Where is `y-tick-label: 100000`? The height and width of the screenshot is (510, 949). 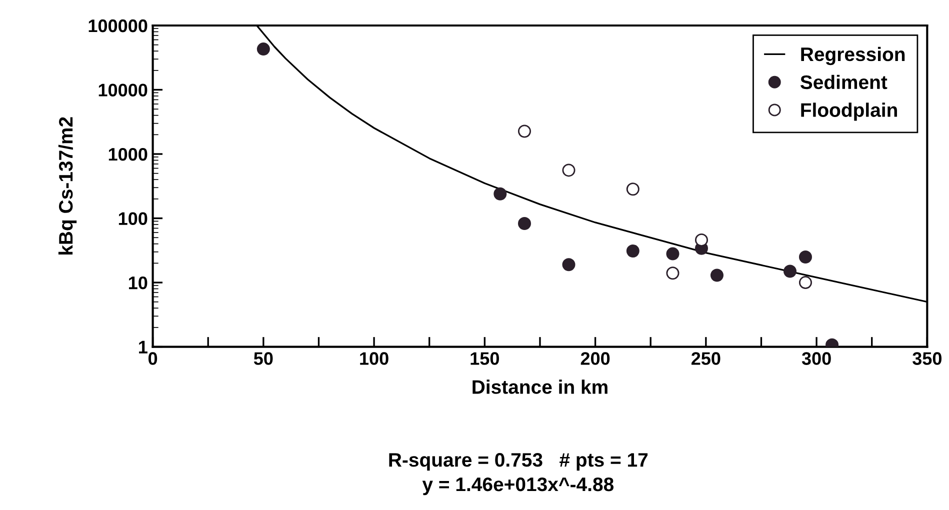 y-tick-label: 100000 is located at coordinates (118, 25).